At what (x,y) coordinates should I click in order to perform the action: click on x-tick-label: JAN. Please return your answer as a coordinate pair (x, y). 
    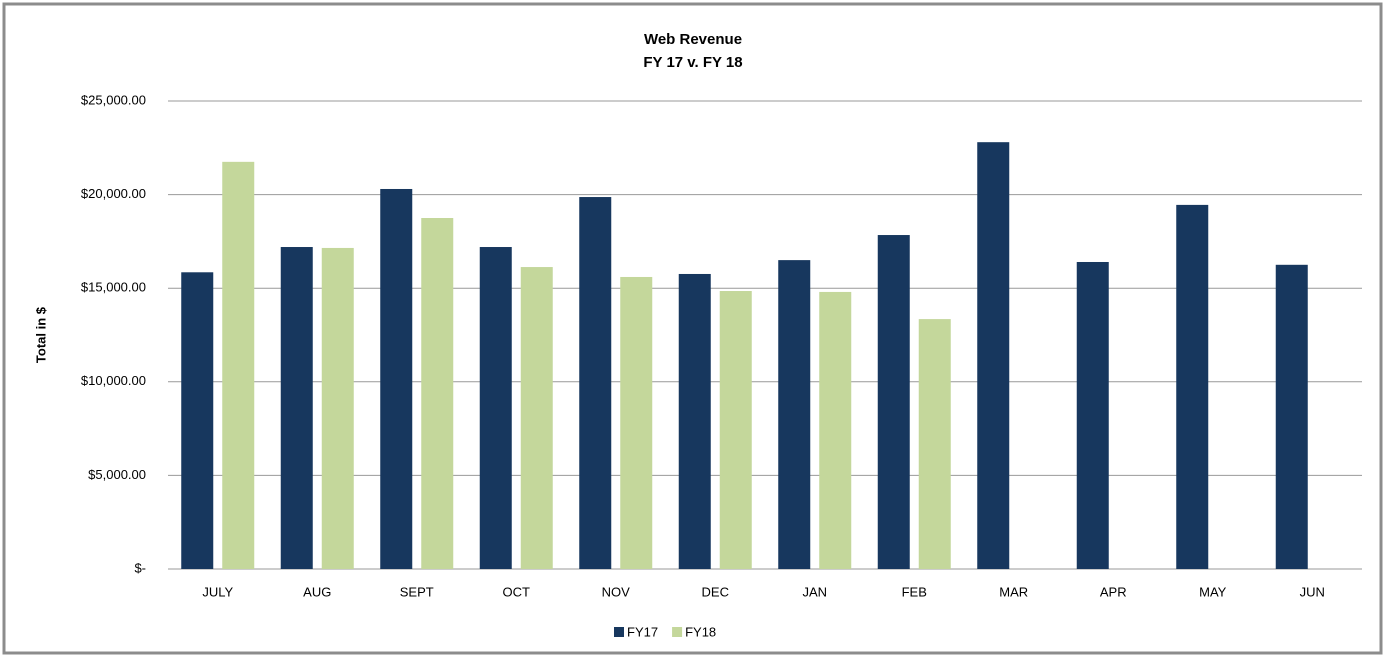
    Looking at the image, I should click on (814, 591).